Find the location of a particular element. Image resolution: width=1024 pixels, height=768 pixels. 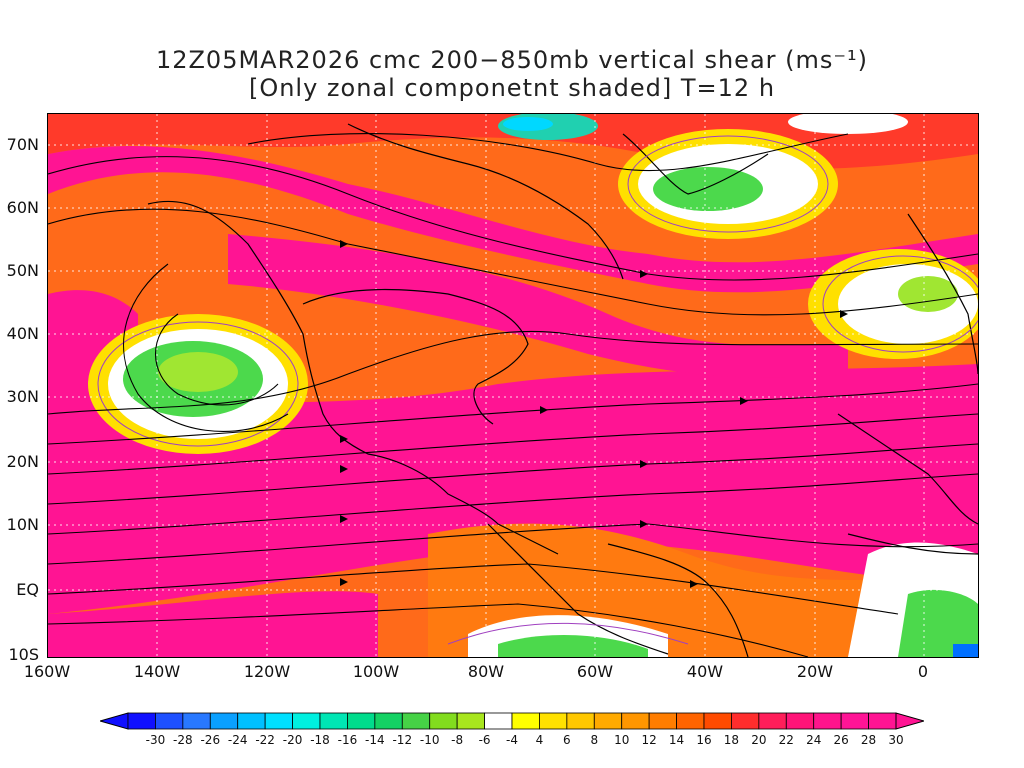

lon-label-80w: 80W is located at coordinates (486, 671).